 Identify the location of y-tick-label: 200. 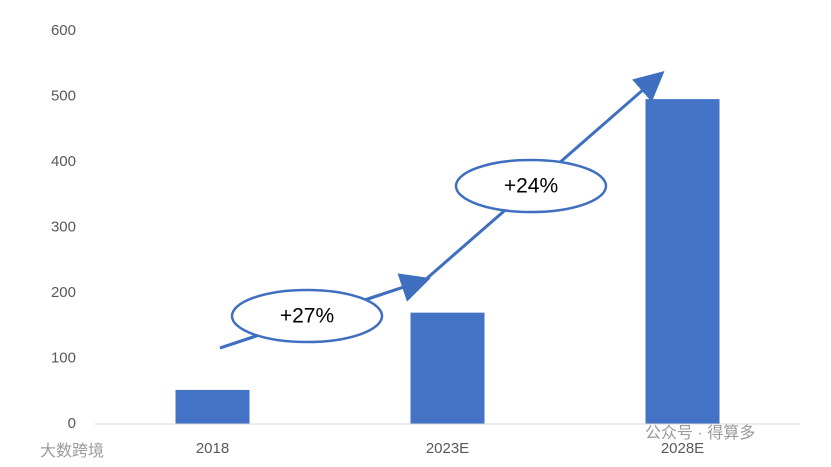
(63, 292).